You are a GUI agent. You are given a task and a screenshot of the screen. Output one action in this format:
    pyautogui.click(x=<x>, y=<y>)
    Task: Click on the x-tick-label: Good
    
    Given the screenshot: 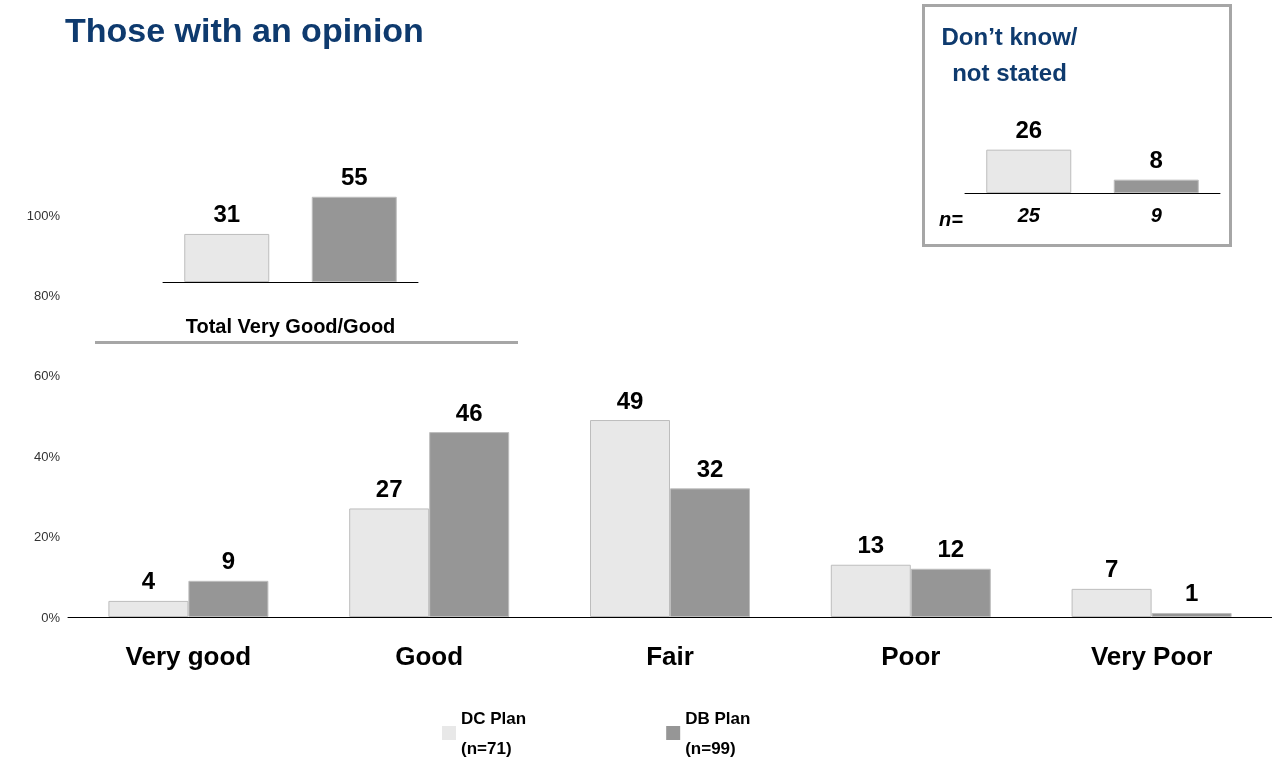 What is the action you would take?
    pyautogui.click(x=429, y=656)
    